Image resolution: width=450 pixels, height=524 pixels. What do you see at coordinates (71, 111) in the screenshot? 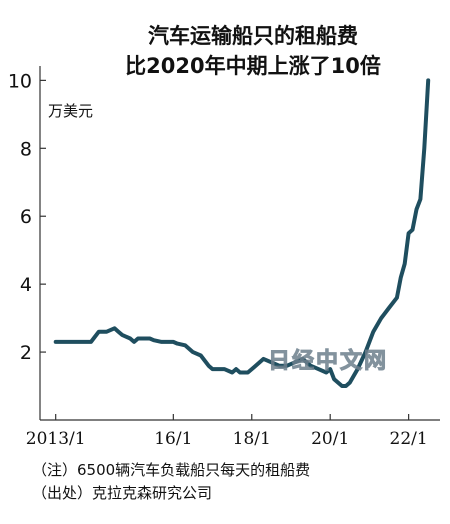
I see `y-axis-unit-label: 万美元` at bounding box center [71, 111].